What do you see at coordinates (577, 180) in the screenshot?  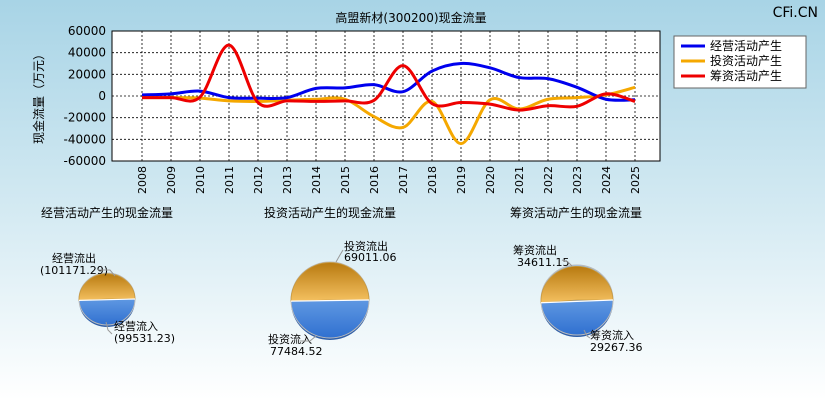 I see `x-tick-label: 2023` at bounding box center [577, 180].